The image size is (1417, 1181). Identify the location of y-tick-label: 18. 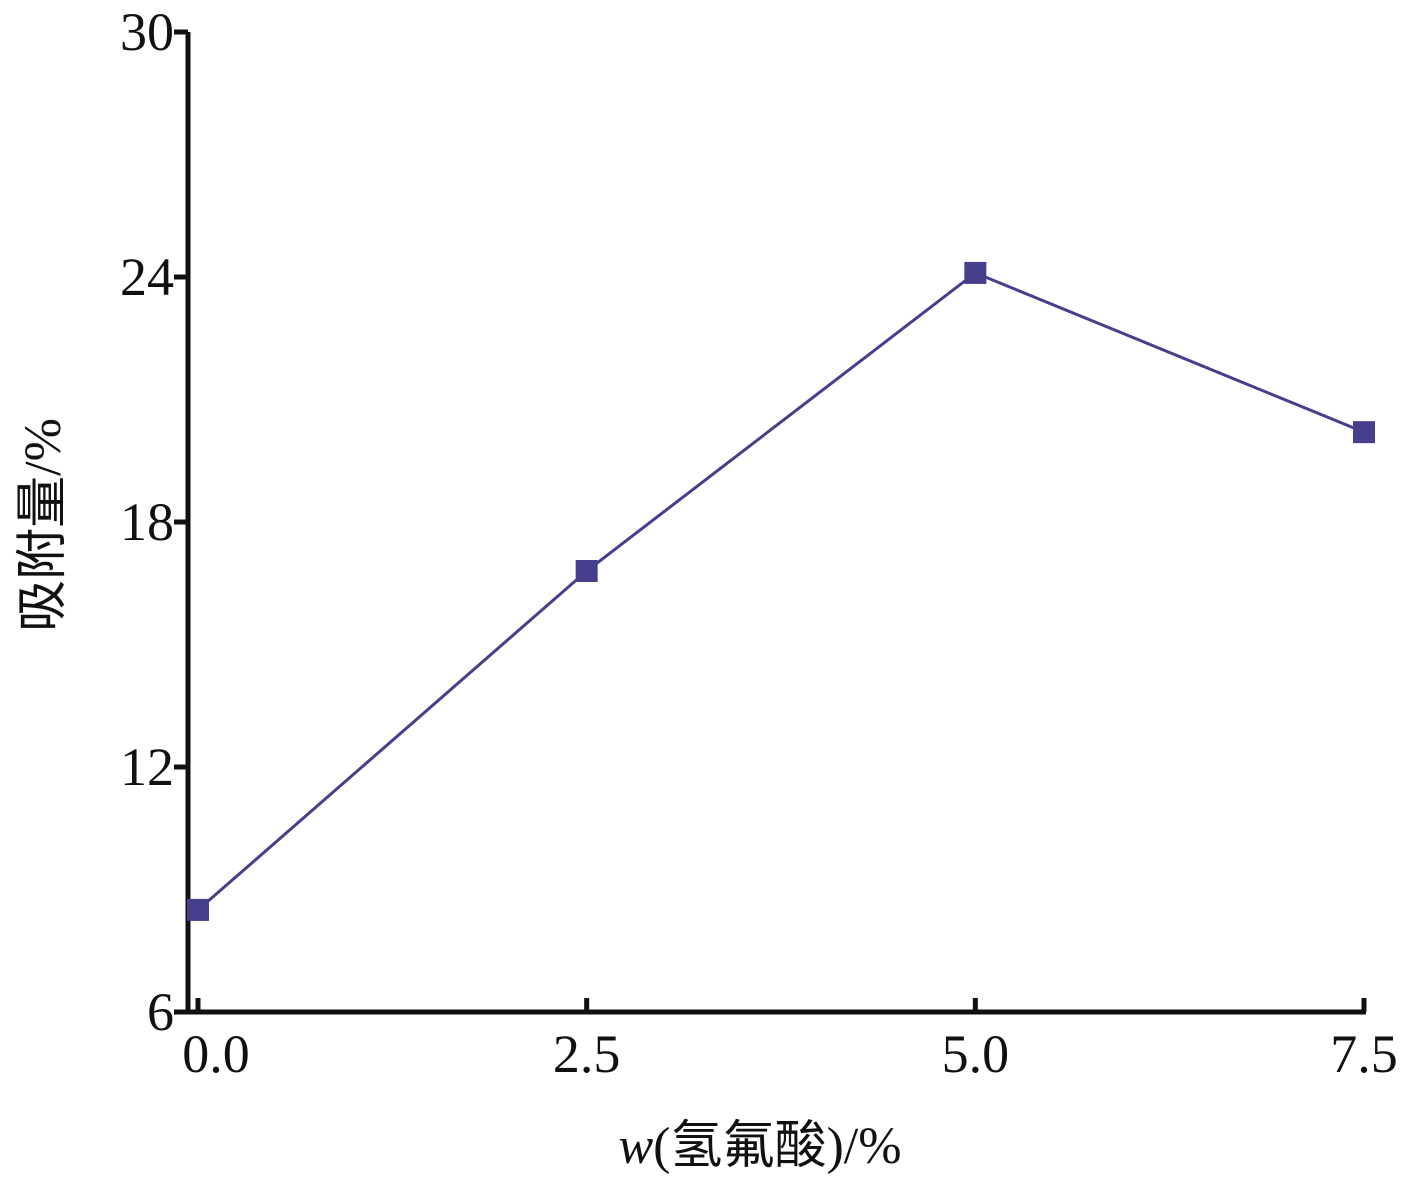
(147, 522).